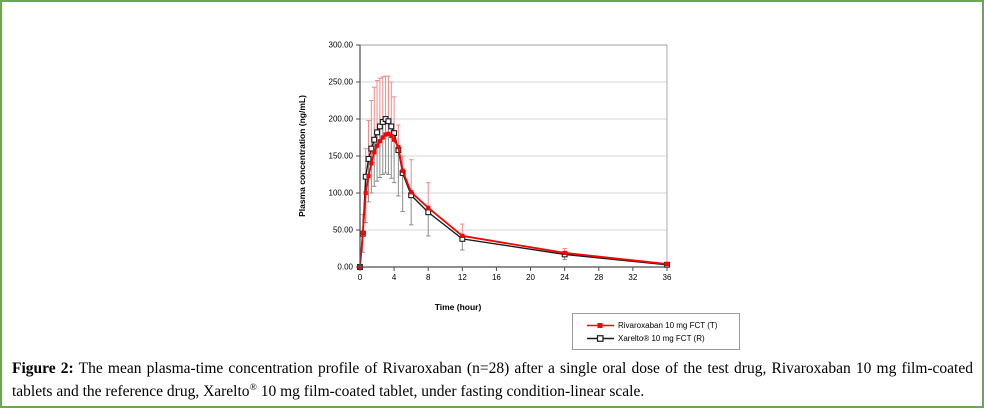 Image resolution: width=984 pixels, height=408 pixels. Describe the element at coordinates (530, 277) in the screenshot. I see `svg-text: 20` at that location.